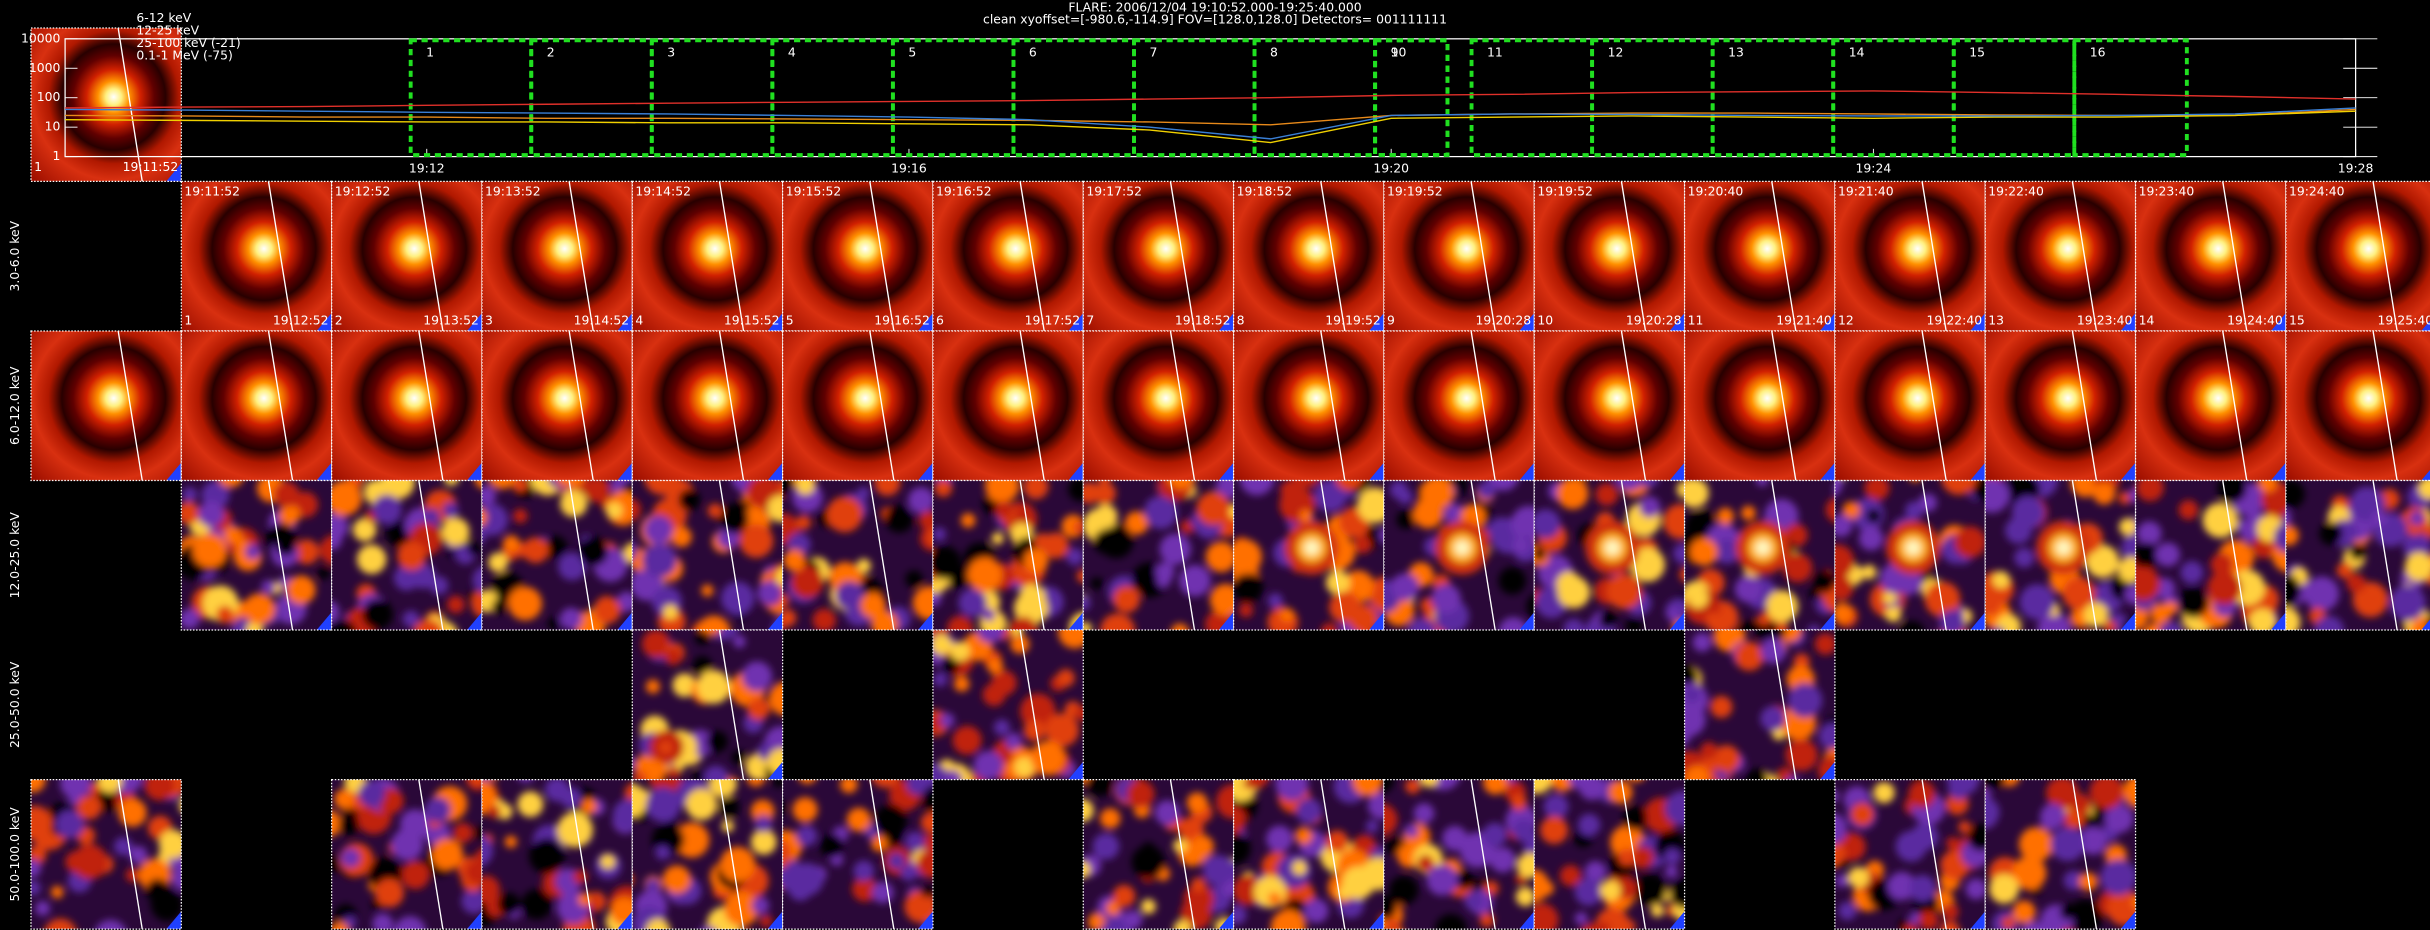  What do you see at coordinates (1495, 51) in the screenshot?
I see `interval-number: 11` at bounding box center [1495, 51].